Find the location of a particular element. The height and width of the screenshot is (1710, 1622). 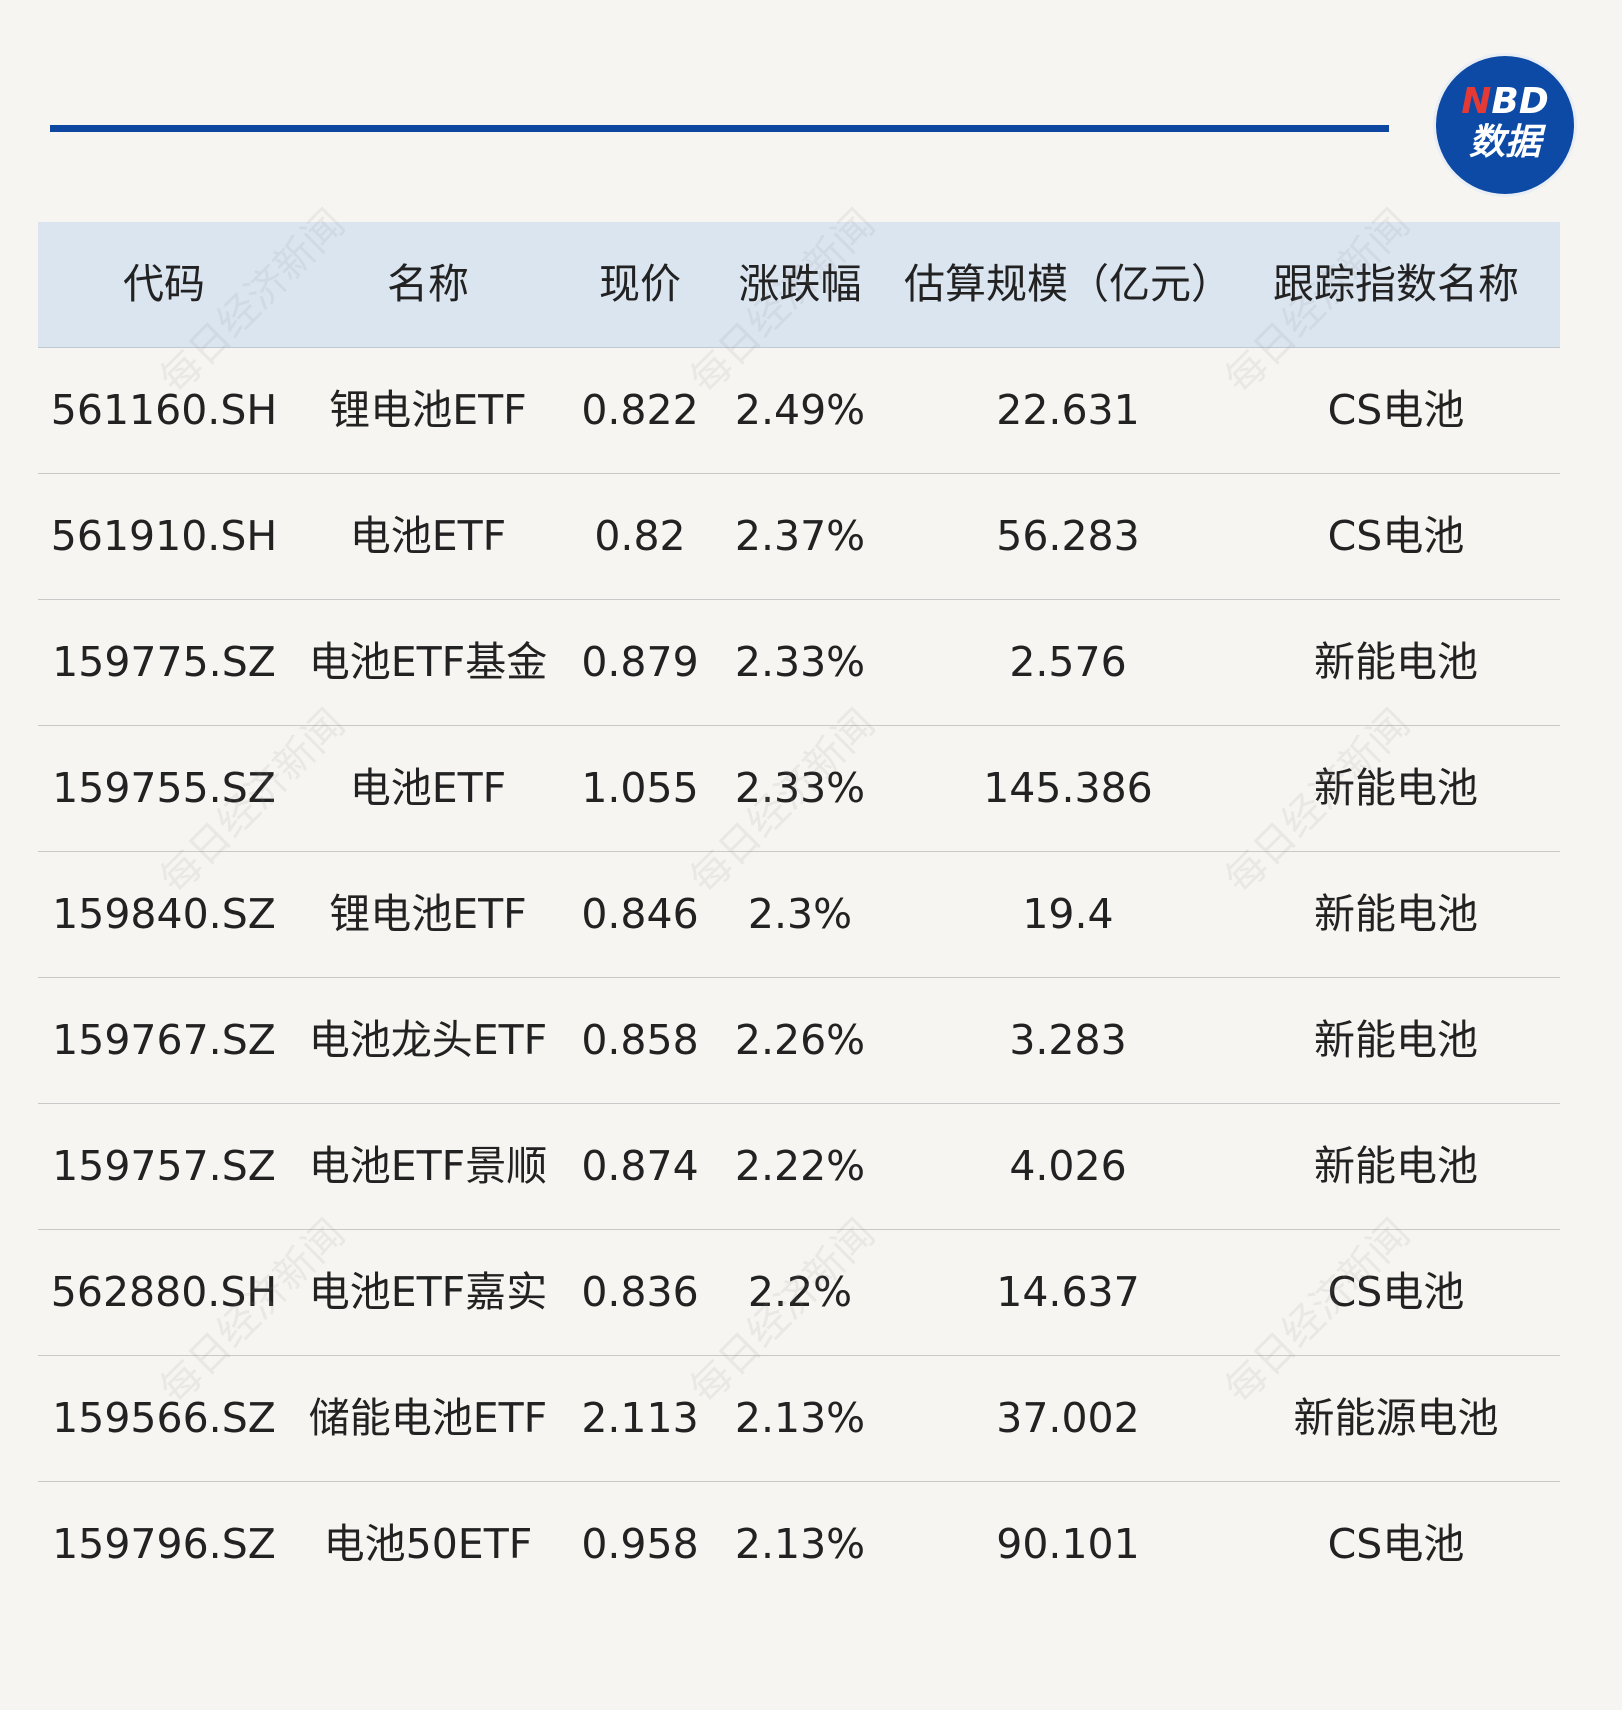

data-row: 562880.SH 电池ETF嘉实 0.836 2.2% 14.637 CS电池 is located at coordinates (799, 1293).